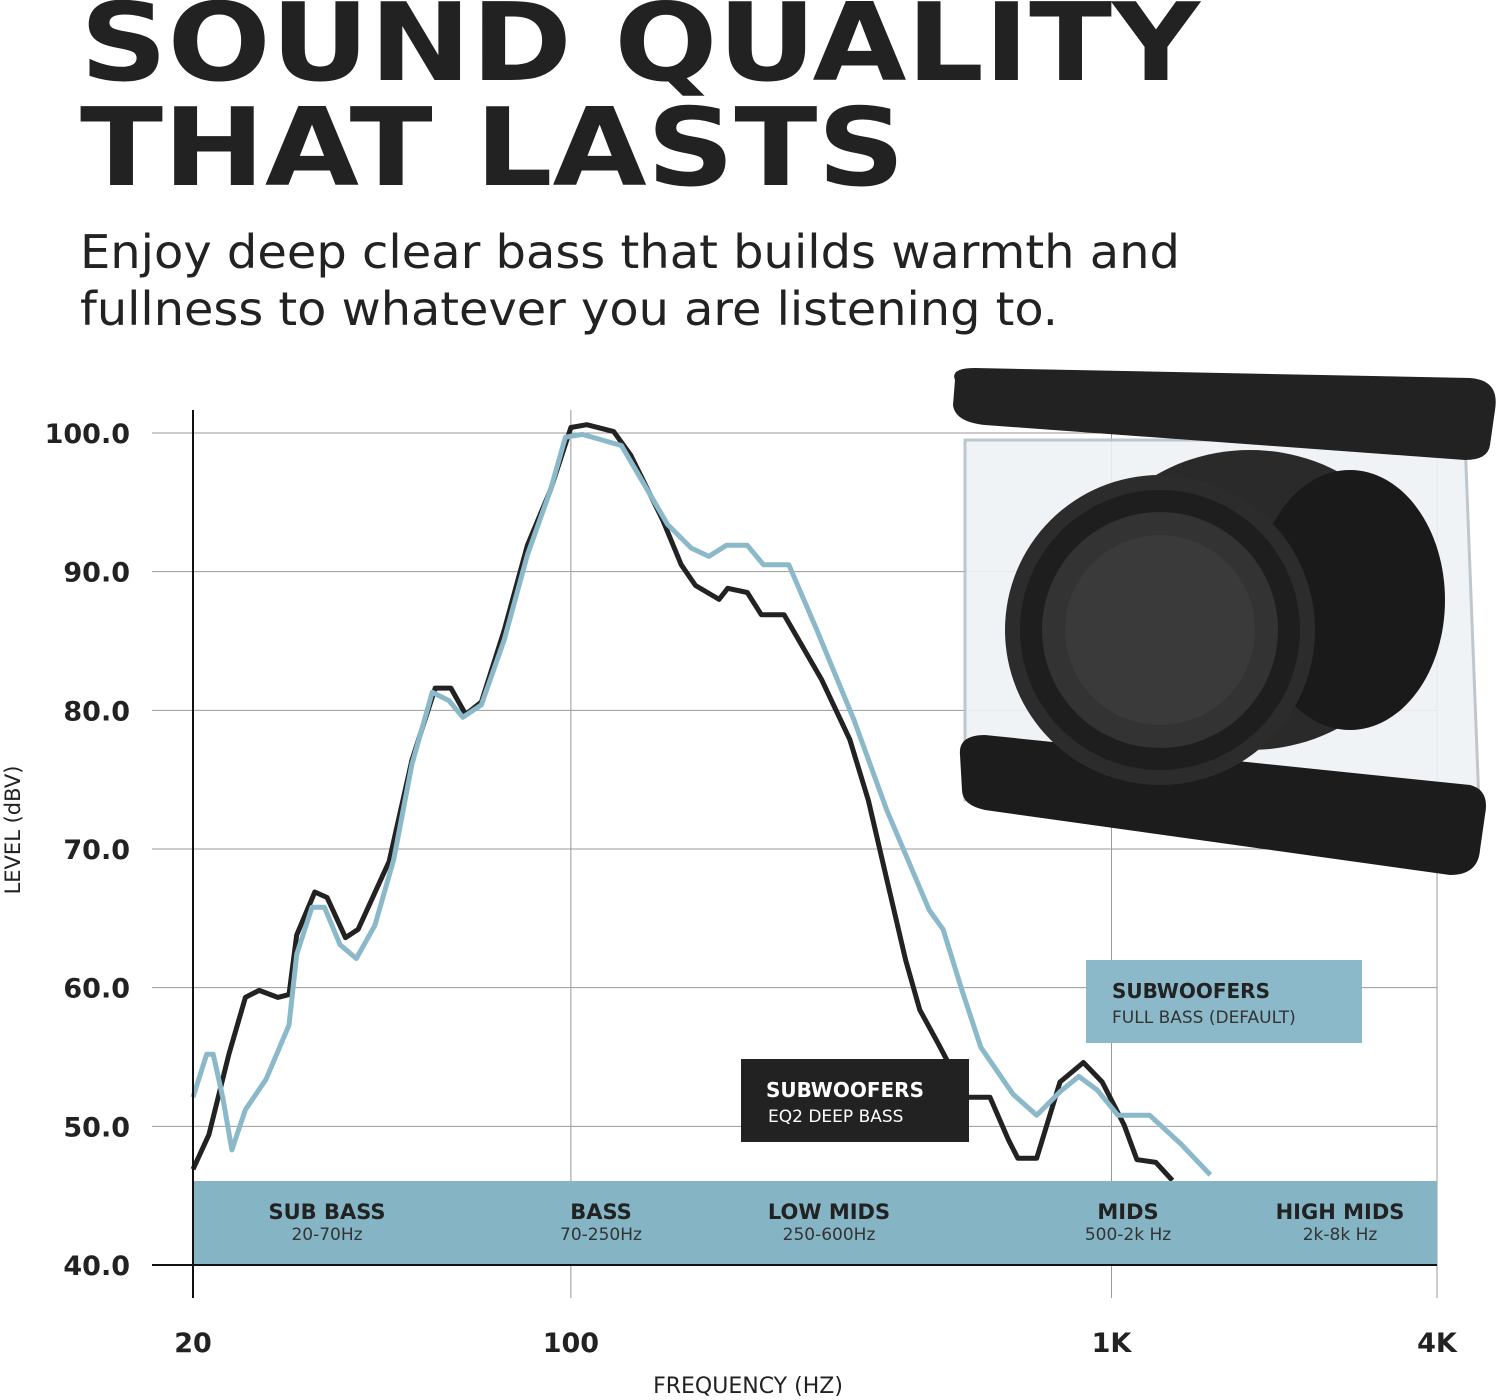 The image size is (1500, 1400). I want to click on y-tick-label: 90.0, so click(96, 573).